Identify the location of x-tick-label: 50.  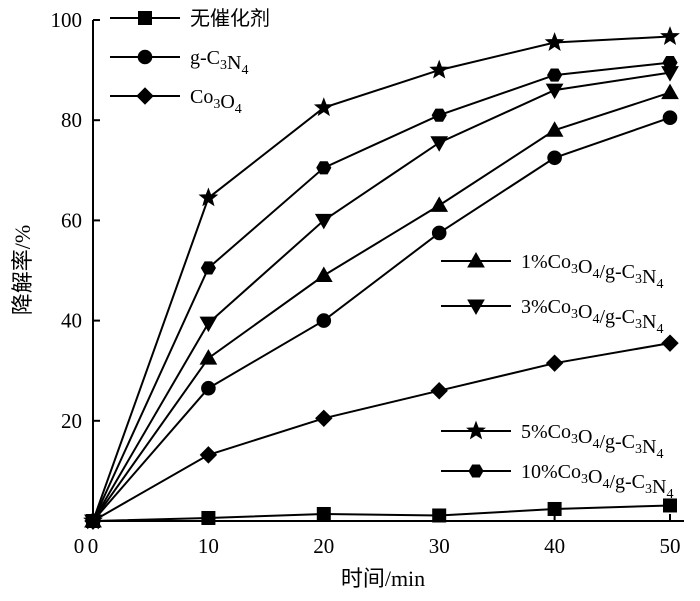
(670, 546).